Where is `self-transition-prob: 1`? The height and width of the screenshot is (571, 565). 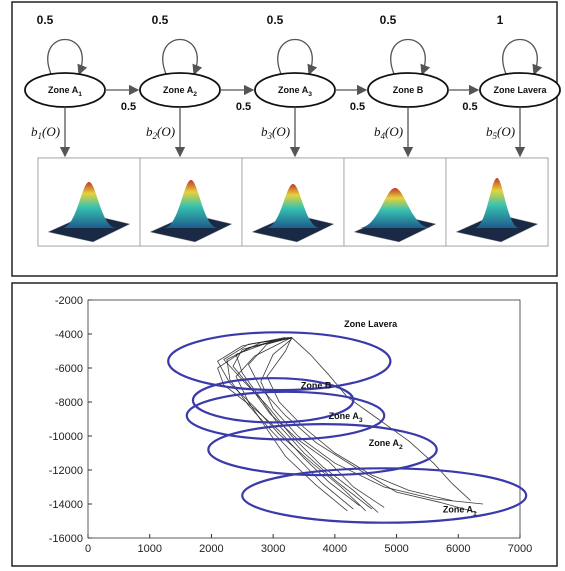
self-transition-prob: 1 is located at coordinates (500, 20).